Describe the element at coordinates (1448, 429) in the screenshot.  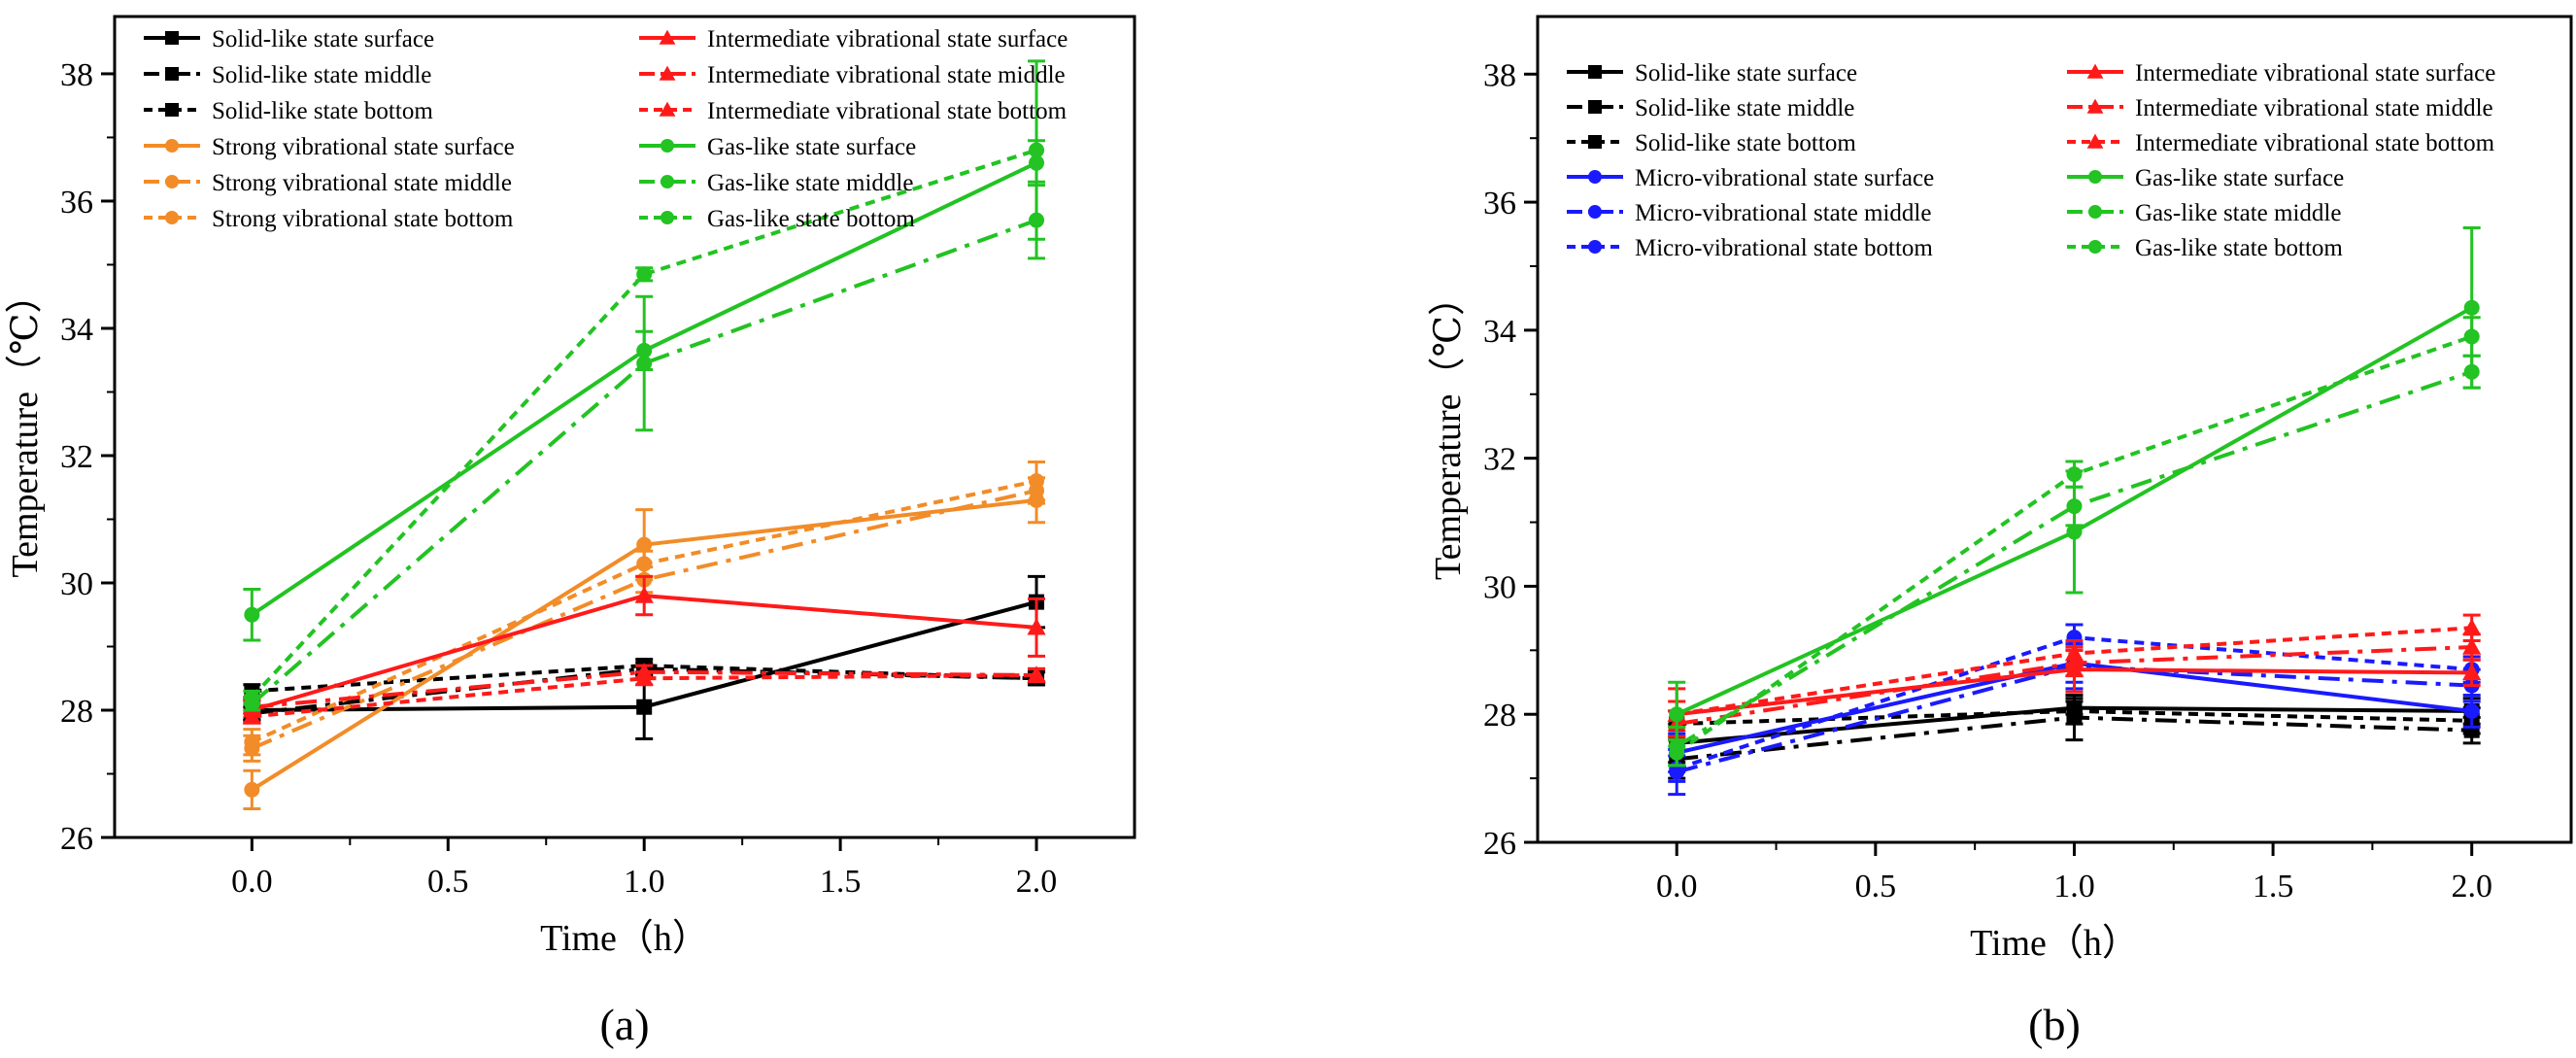
I see `y-axis-label: Temperature（℃）` at that location.